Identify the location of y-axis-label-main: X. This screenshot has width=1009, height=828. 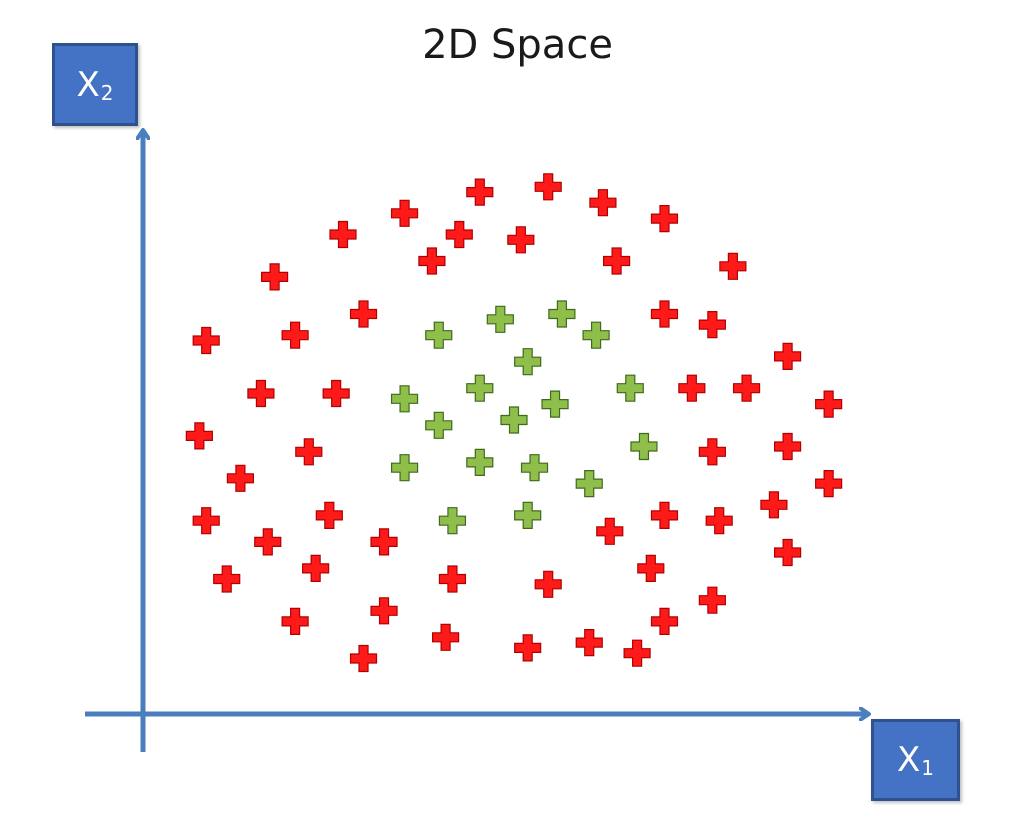
(88, 84).